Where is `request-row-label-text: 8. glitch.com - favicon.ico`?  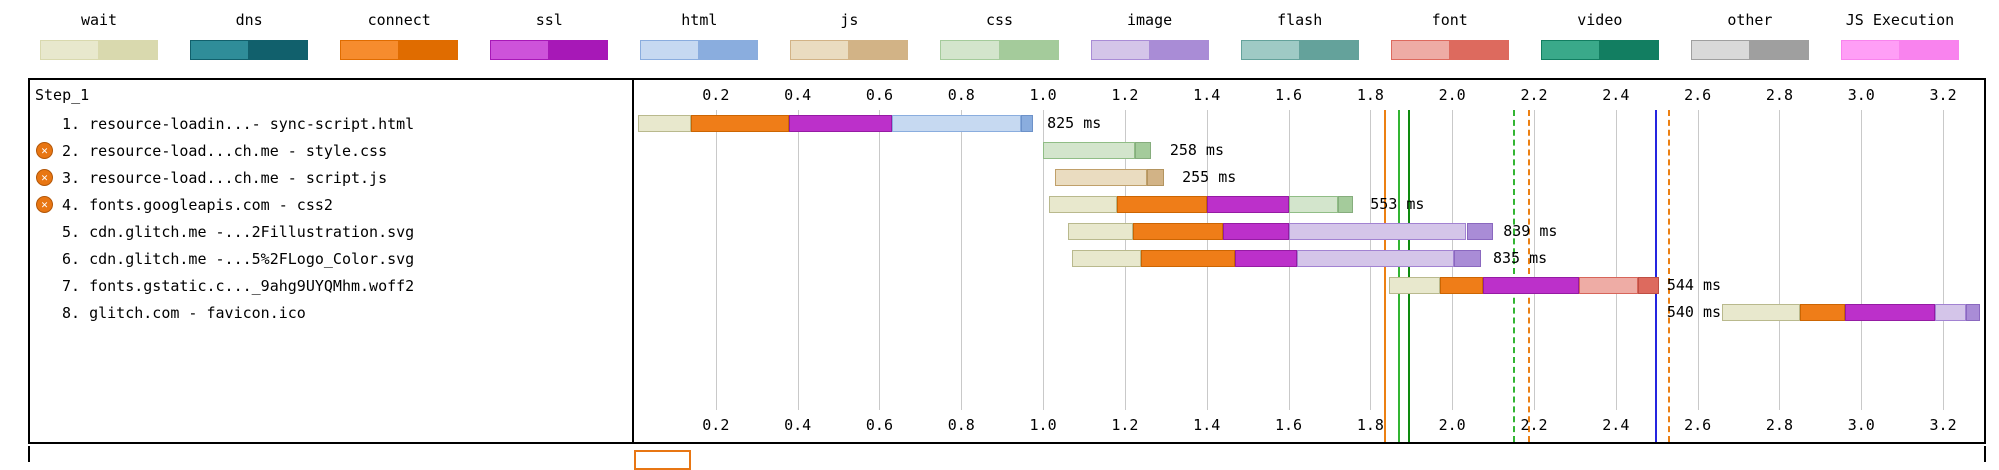 request-row-label-text: 8. glitch.com - favicon.ico is located at coordinates (184, 312).